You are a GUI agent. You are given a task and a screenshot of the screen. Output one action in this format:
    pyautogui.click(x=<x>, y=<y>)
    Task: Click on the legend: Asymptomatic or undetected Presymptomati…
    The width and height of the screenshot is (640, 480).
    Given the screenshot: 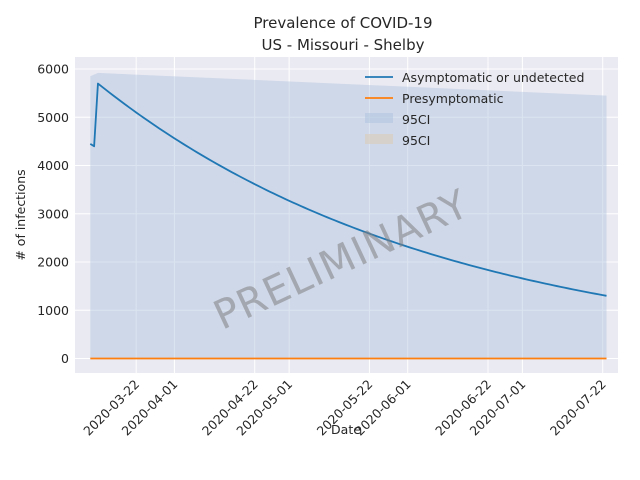 What is the action you would take?
    pyautogui.click(x=474, y=109)
    